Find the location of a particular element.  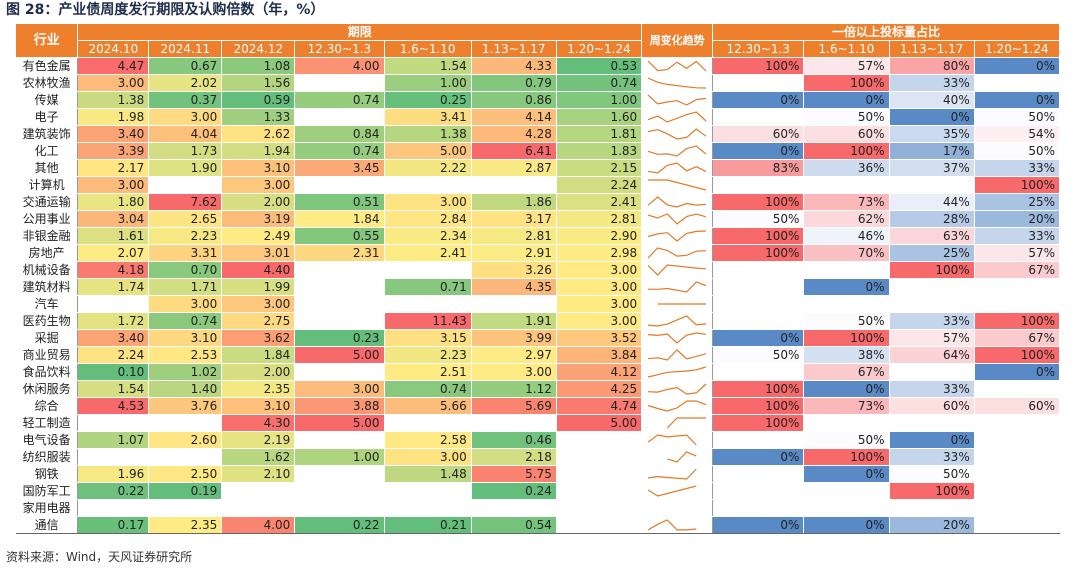

term-cell: 2.51 is located at coordinates (428, 372).